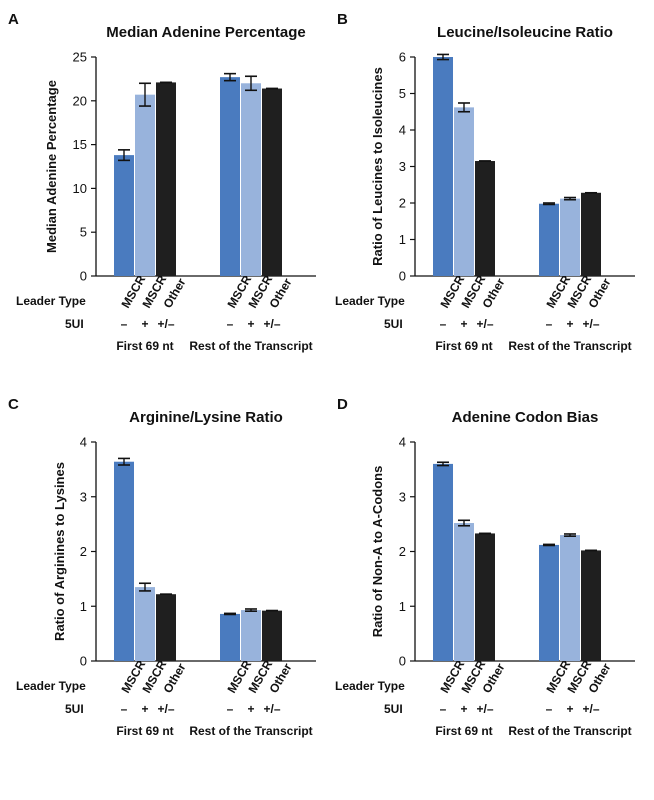  Describe the element at coordinates (59, 551) in the screenshot. I see `y-axis-label: Ratio of Arginines to Lysines` at that location.